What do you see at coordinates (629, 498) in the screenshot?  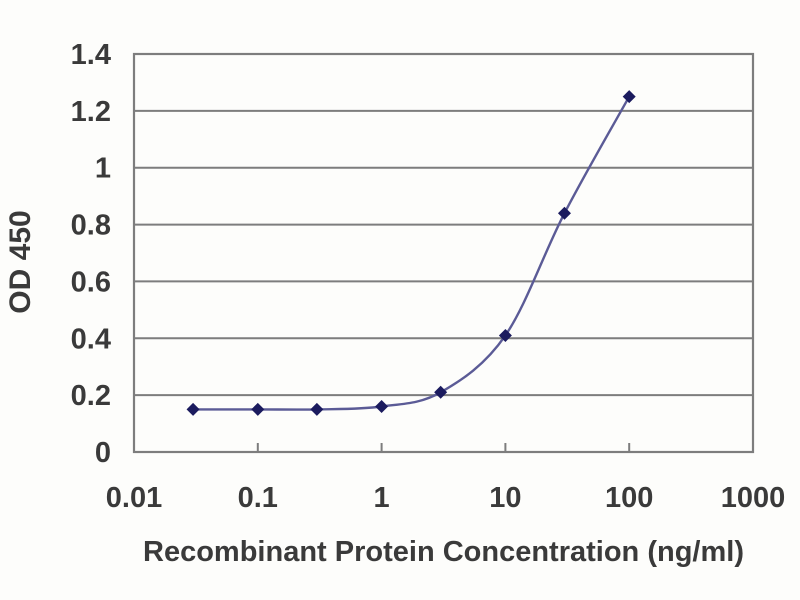 I see `x-tick-label: 100` at bounding box center [629, 498].